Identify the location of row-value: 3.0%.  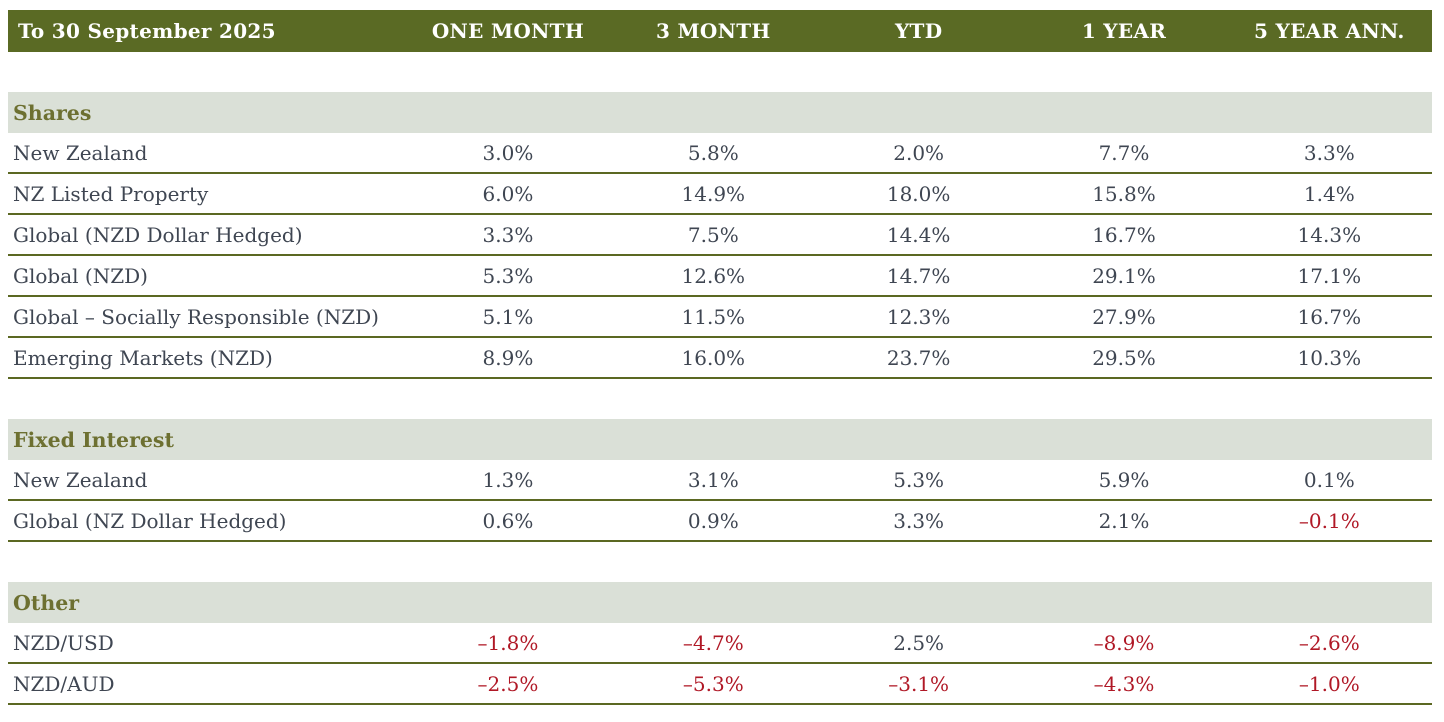
(508, 152).